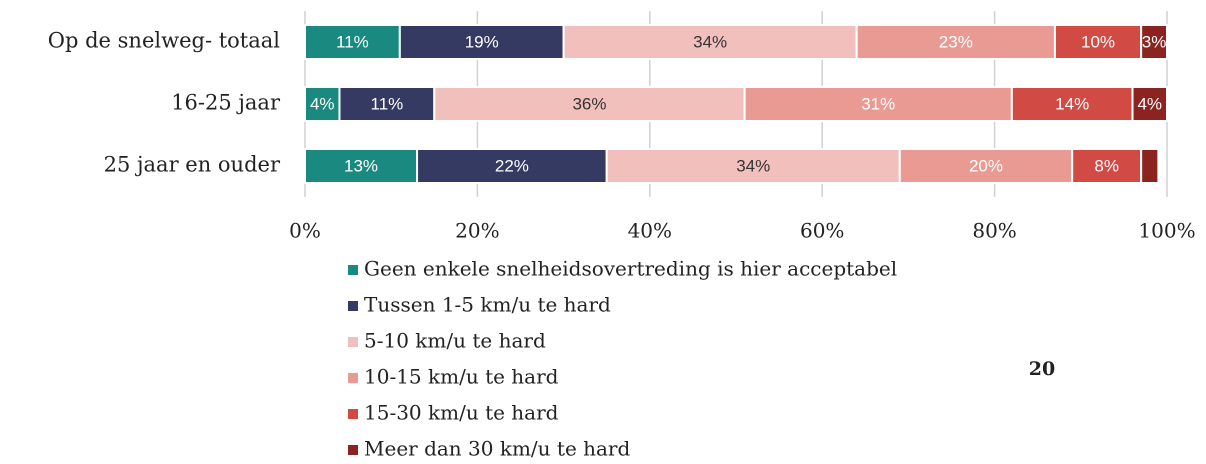 This screenshot has height=464, width=1206. Describe the element at coordinates (994, 231) in the screenshot. I see `x-tick-label: 80%` at that location.